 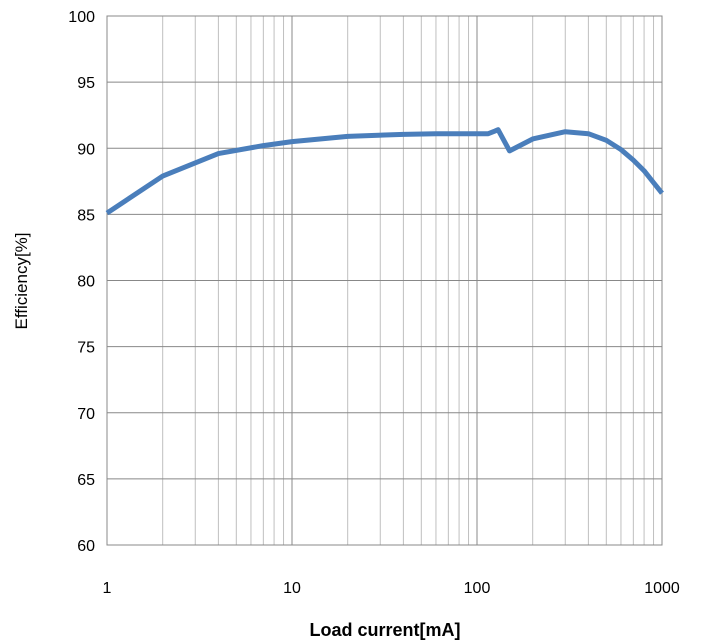 I want to click on y-tick-label: 60, so click(x=86, y=546).